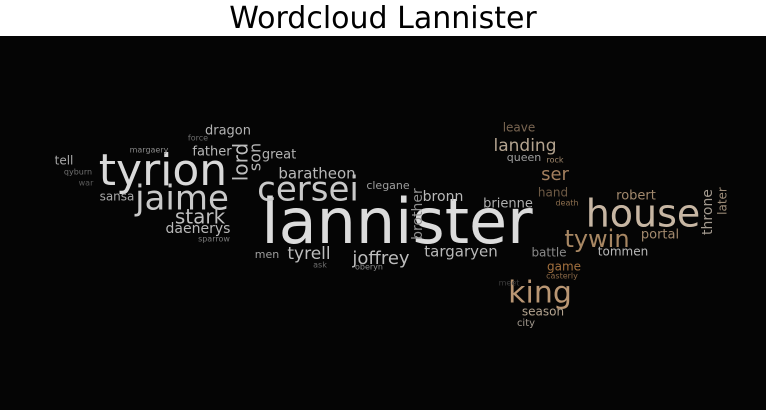  Describe the element at coordinates (255, 157) in the screenshot. I see `word-son: son` at that location.